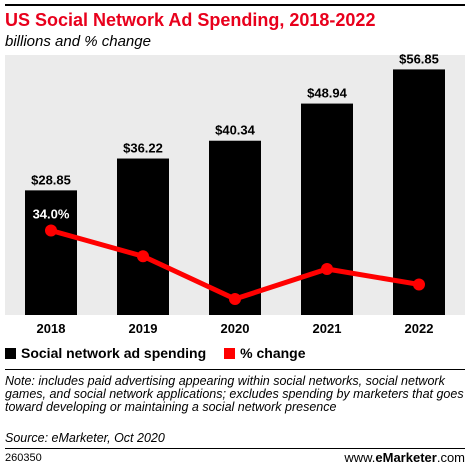  I want to click on brand-logo: www.eMarketer.com, so click(404, 457).